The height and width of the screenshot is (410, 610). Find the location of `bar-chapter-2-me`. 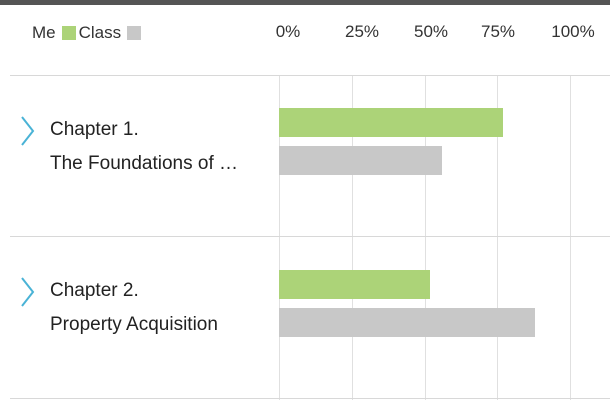

bar-chapter-2-me is located at coordinates (354, 284).